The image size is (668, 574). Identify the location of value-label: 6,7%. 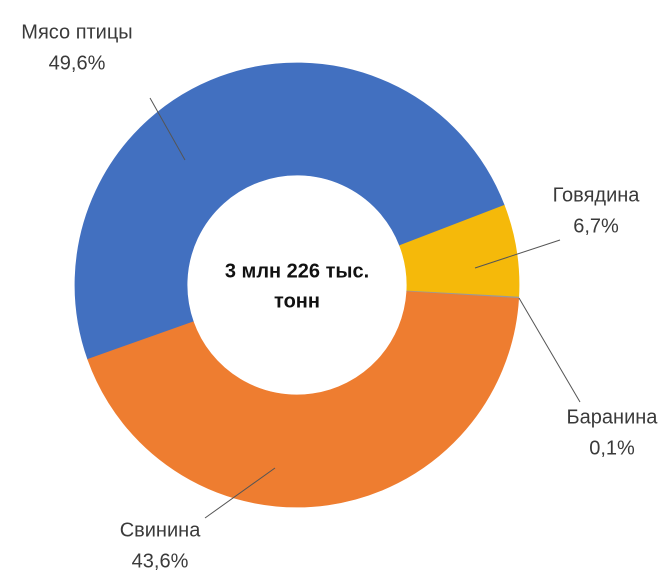
(596, 226).